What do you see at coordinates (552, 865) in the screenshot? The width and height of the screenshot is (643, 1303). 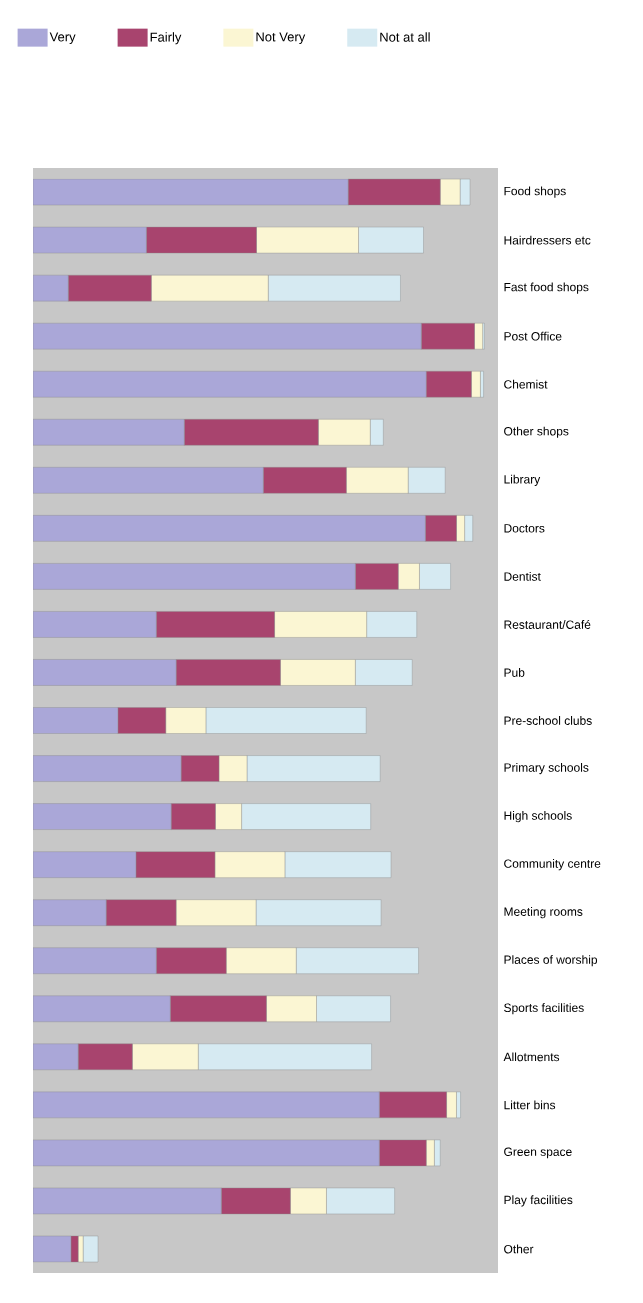 I see `y-tick-label: Community centre` at bounding box center [552, 865].